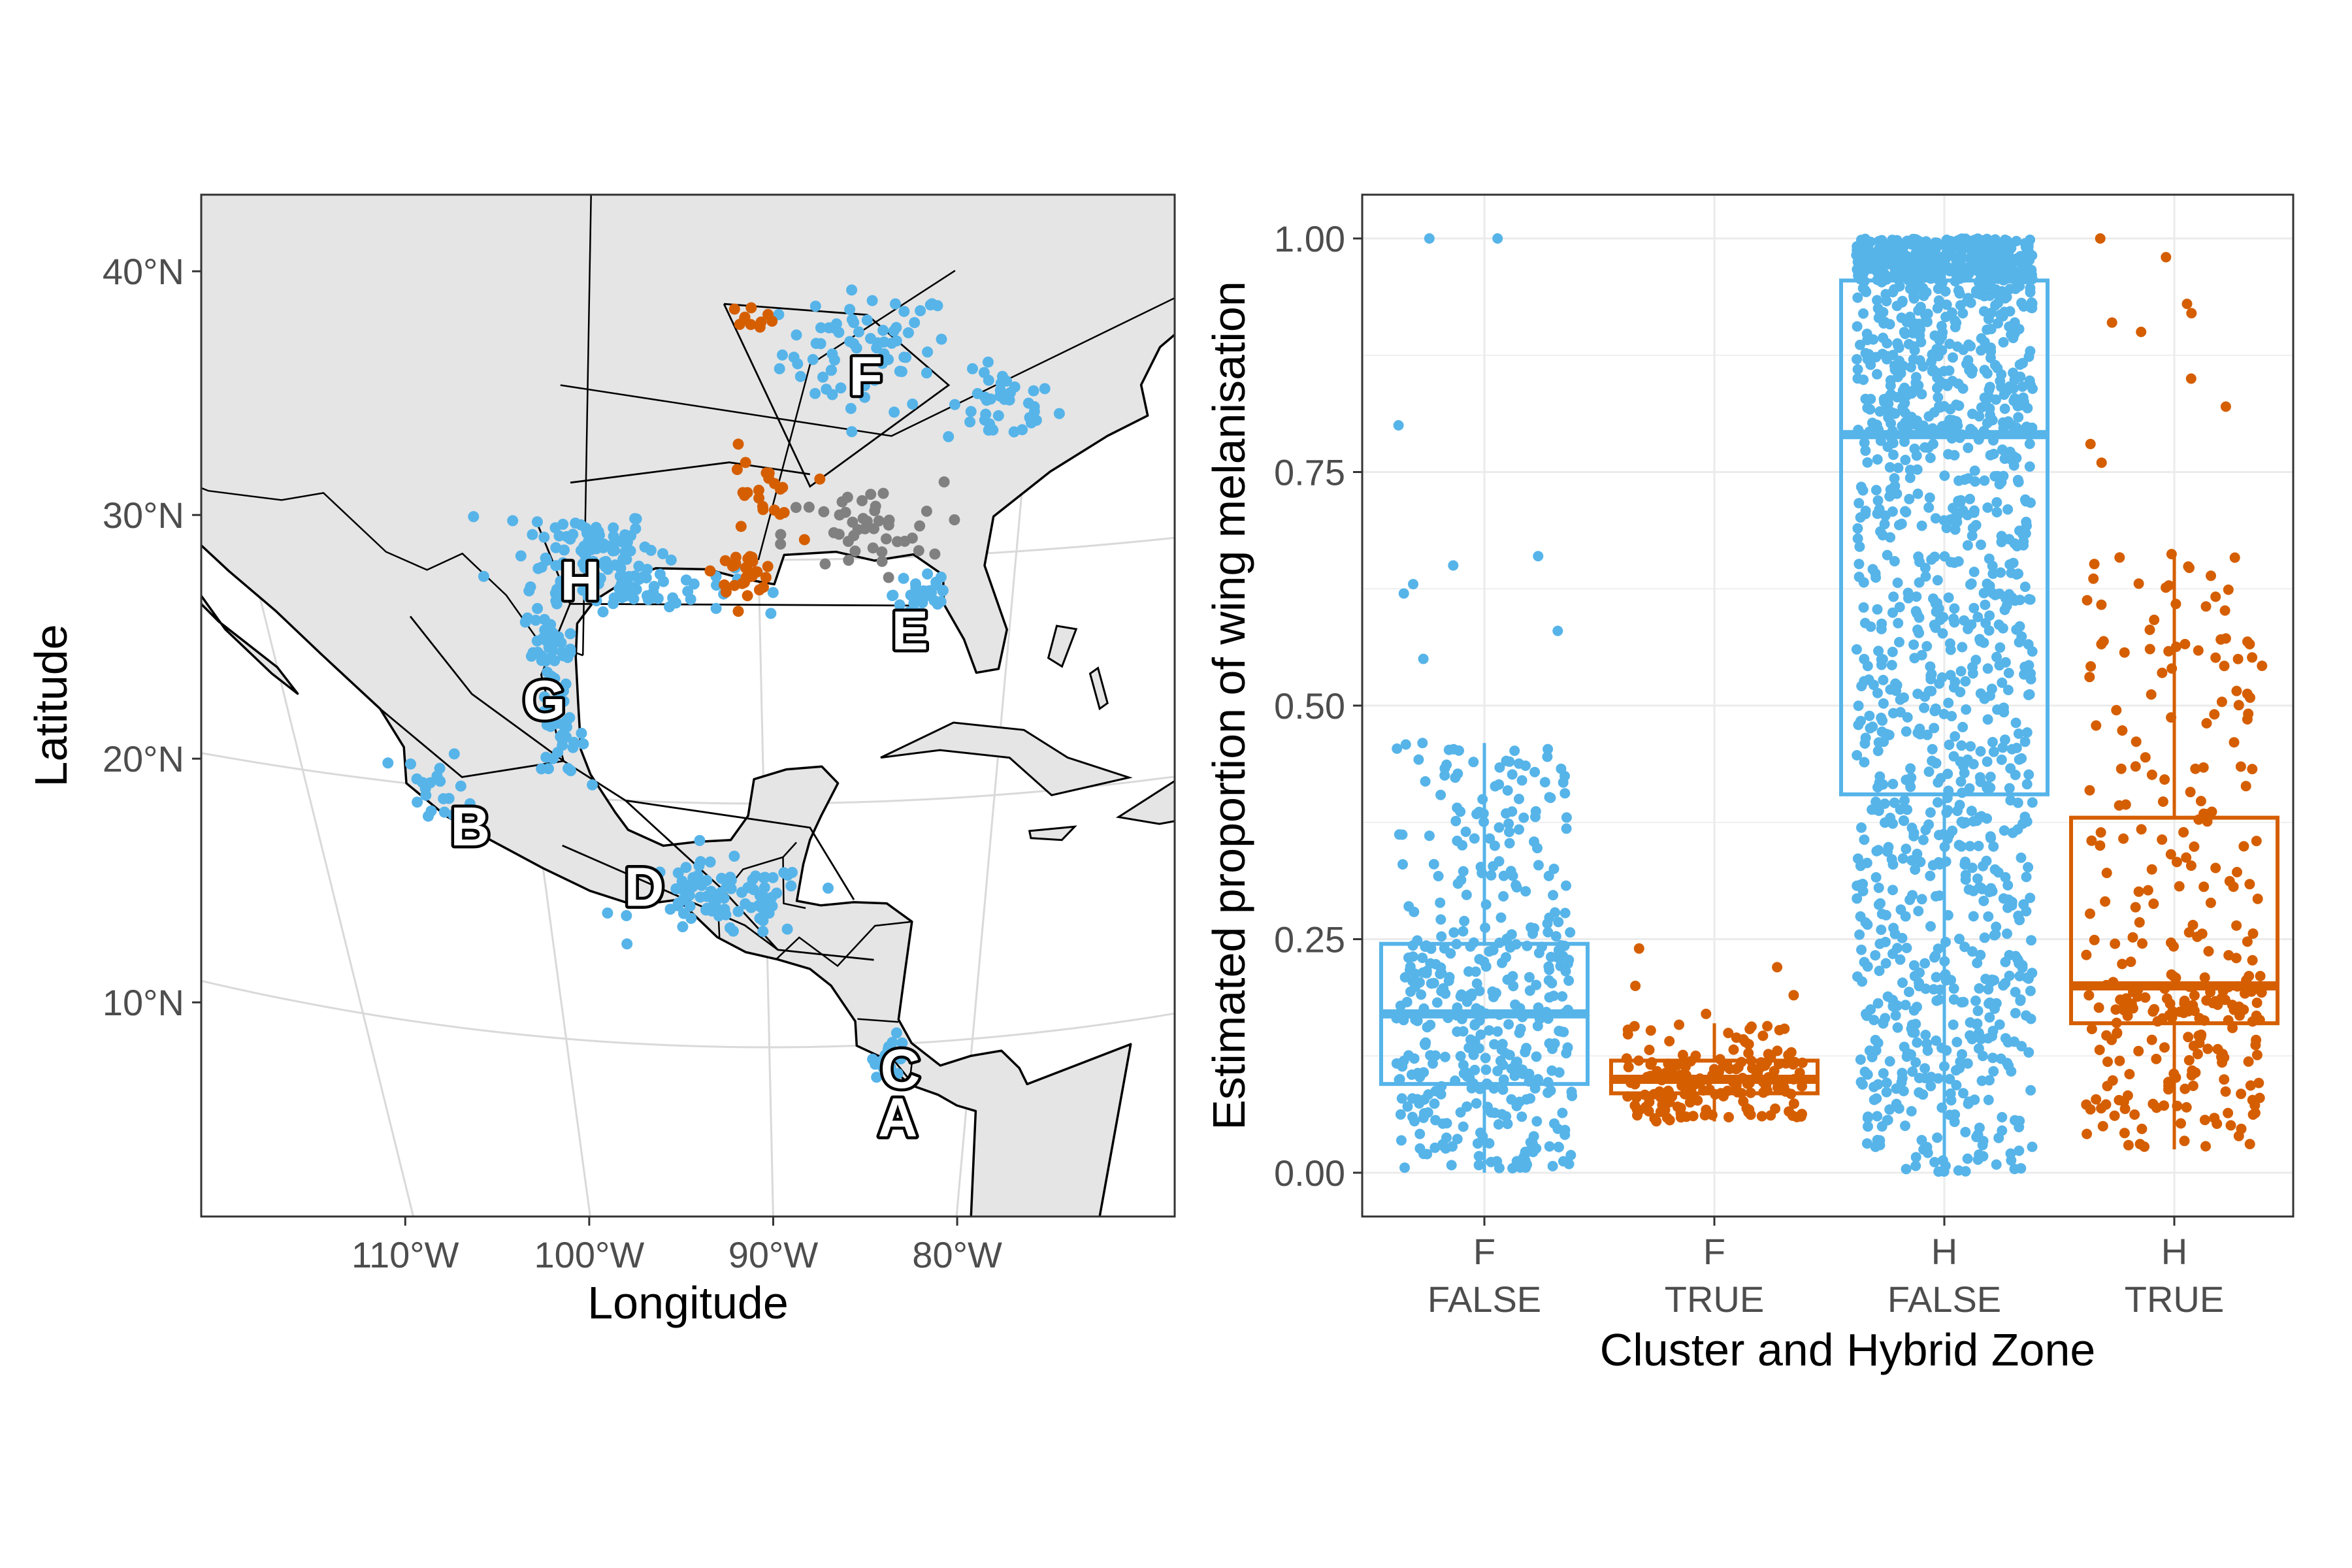  Describe the element at coordinates (688, 1302) in the screenshot. I see `map-x-axis-title: Longitude` at that location.